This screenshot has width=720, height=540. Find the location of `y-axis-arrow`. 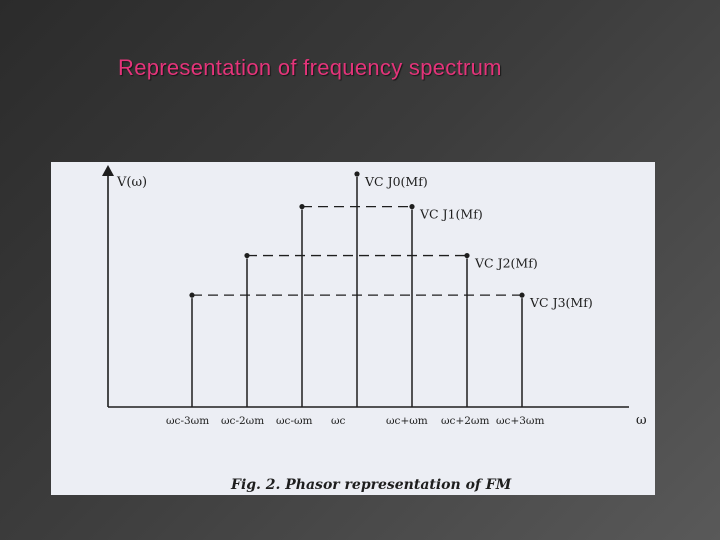

y-axis-arrow is located at coordinates (108, 170).